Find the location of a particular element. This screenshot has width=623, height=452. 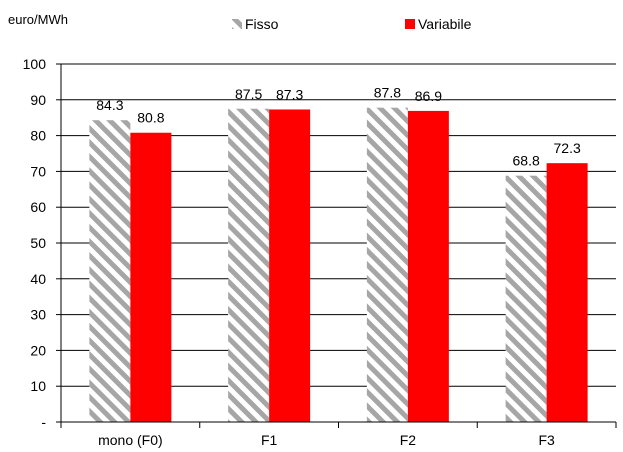

legend-swatch-fisso is located at coordinates (237, 24).